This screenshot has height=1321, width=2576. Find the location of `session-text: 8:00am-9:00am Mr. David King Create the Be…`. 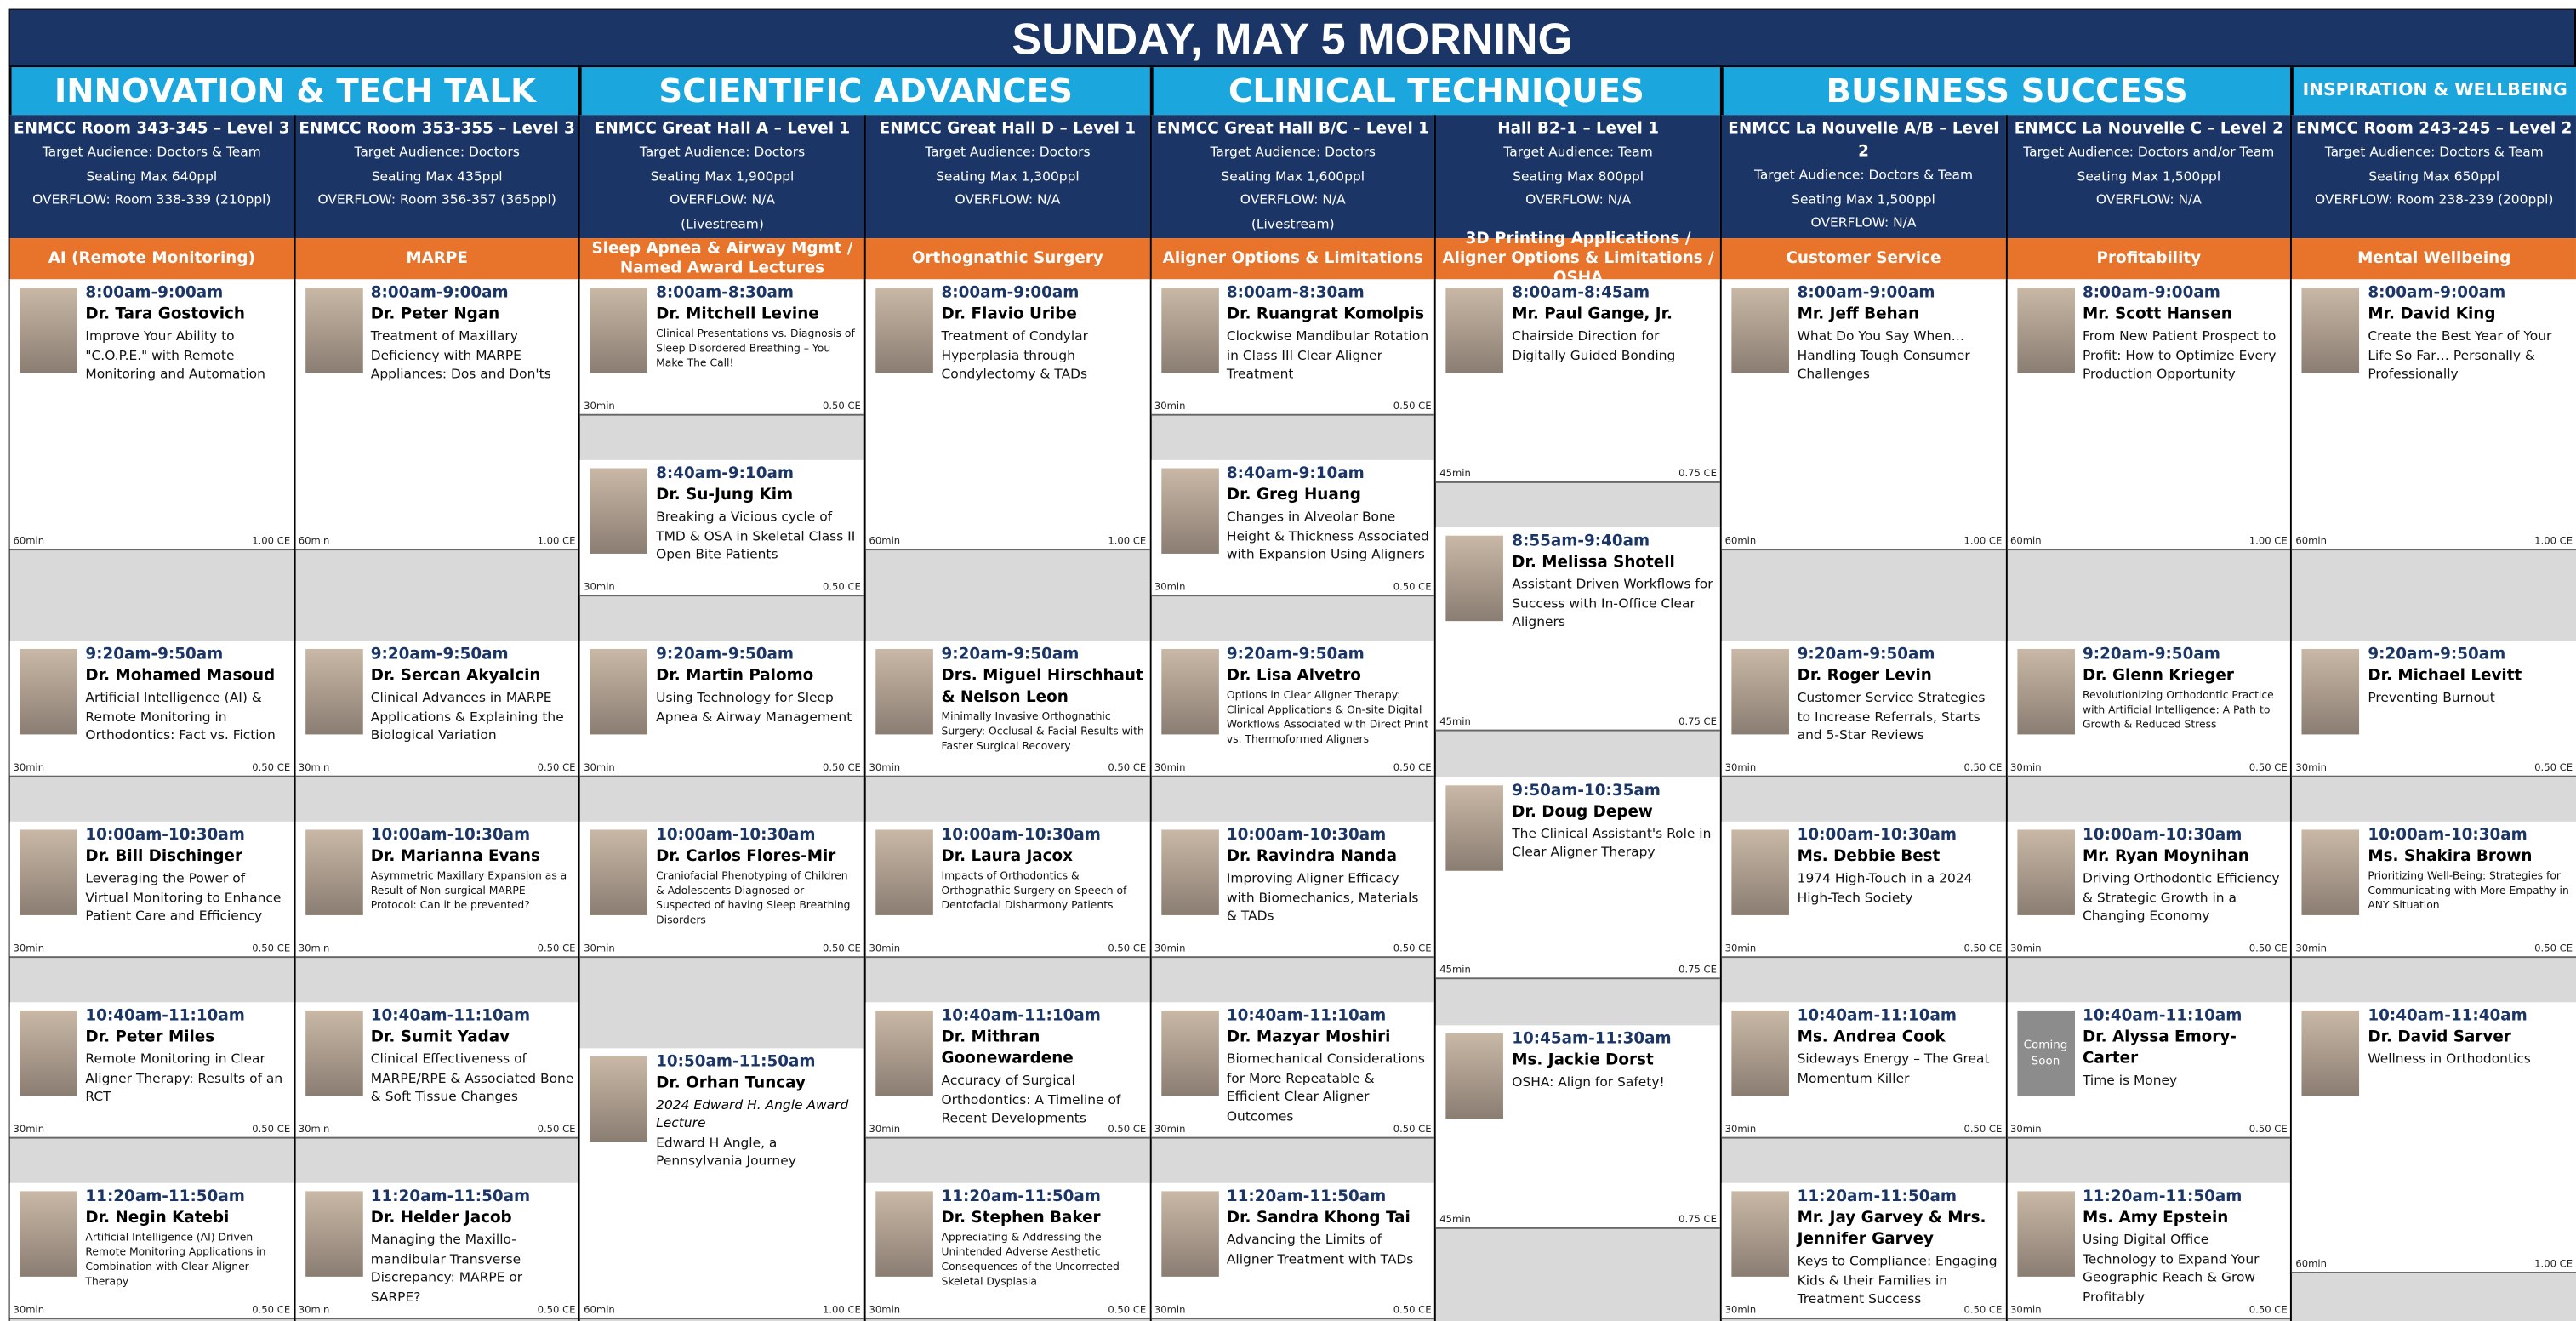

session-text: 8:00am-9:00am Mr. David King Create the Be… is located at coordinates (2470, 333).